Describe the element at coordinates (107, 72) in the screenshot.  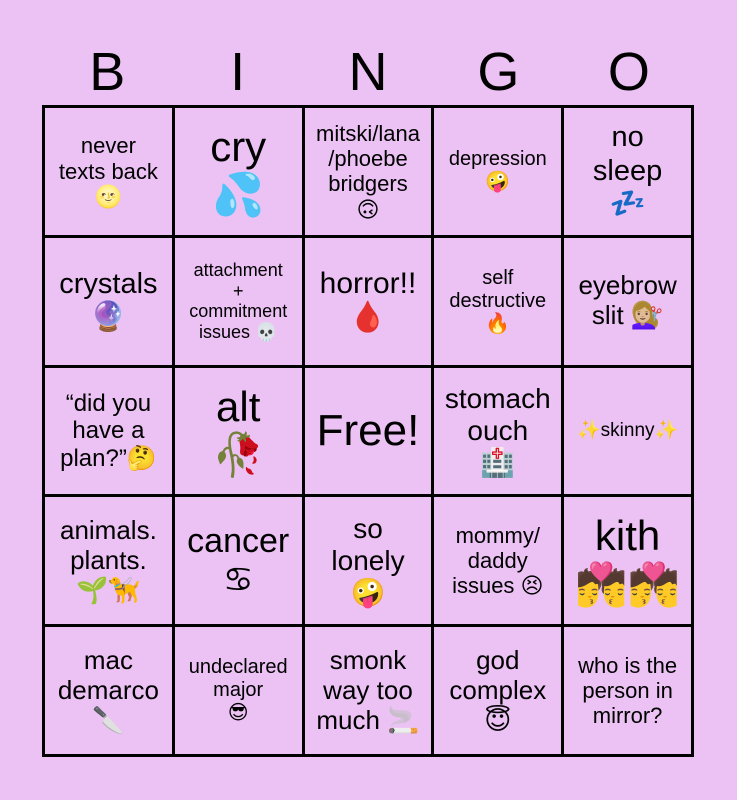
I see `header-letter-b: B` at that location.